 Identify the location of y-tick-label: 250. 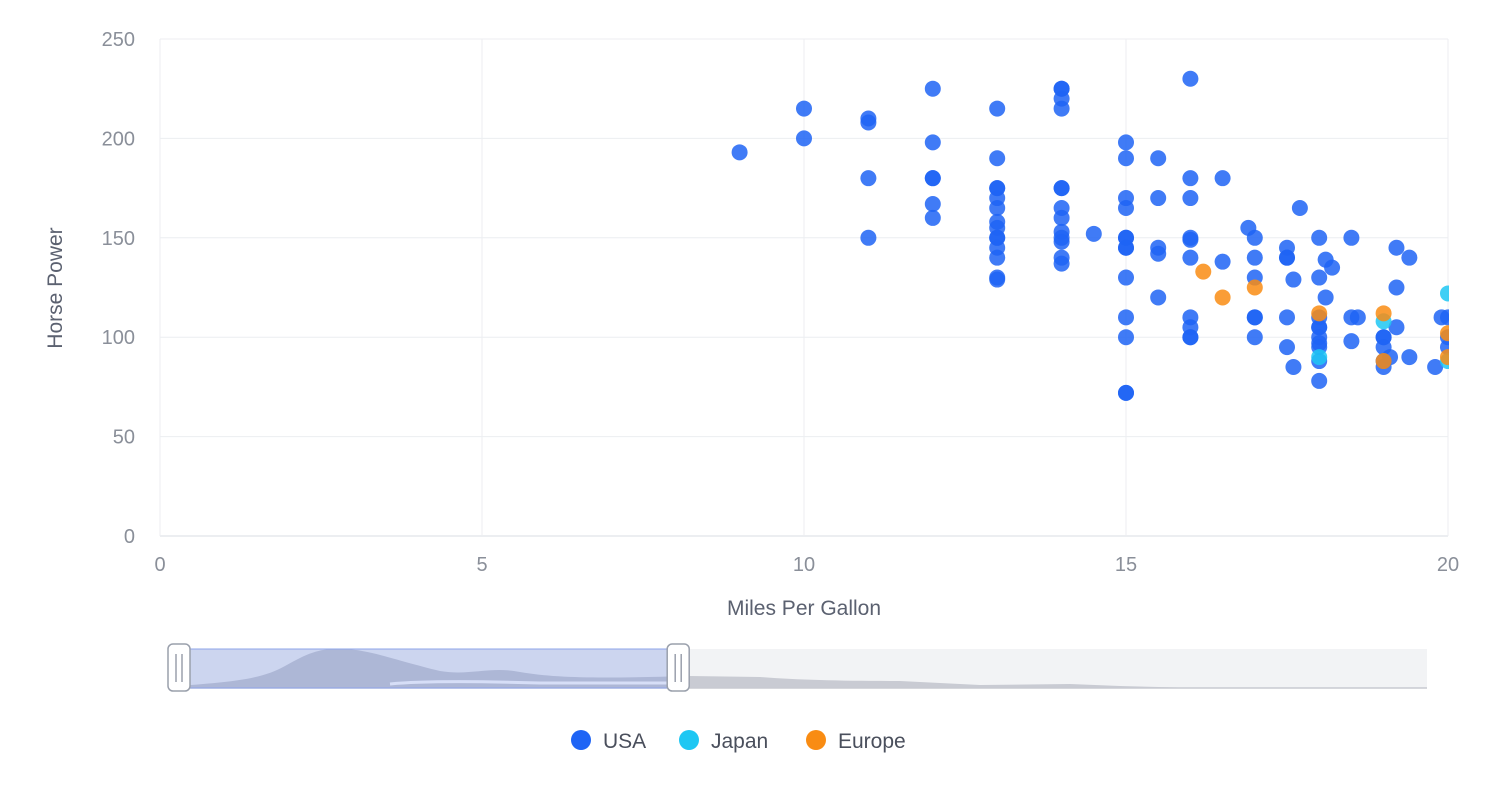
(118, 40).